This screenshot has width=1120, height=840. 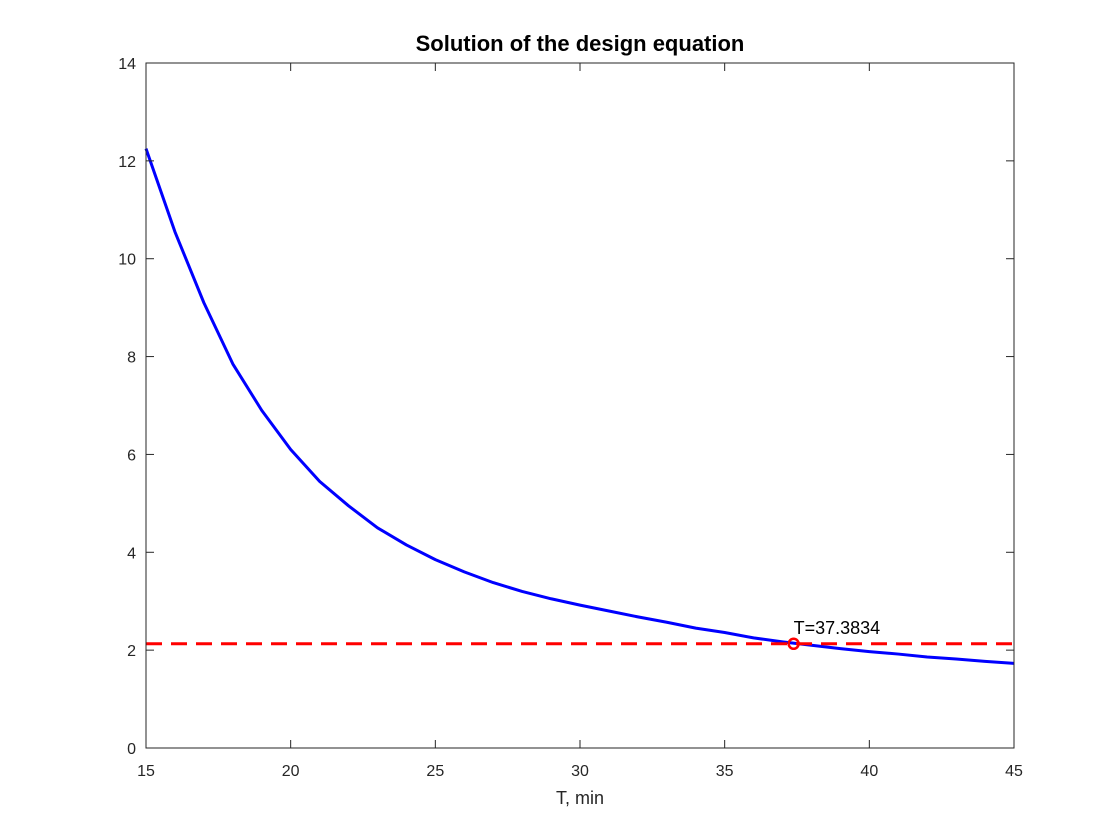 I want to click on x-tick-label: 40, so click(x=869, y=771).